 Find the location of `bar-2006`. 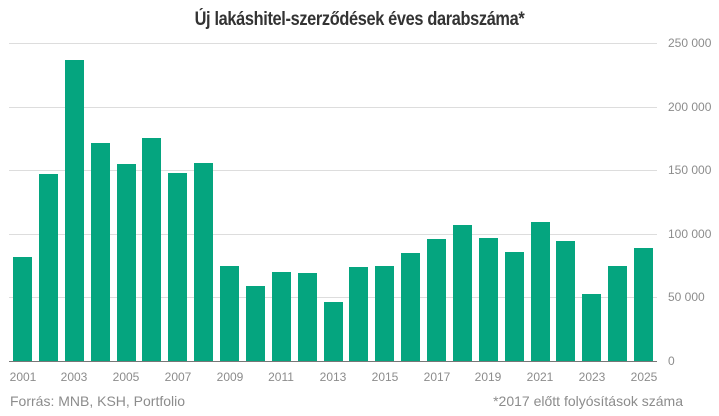

bar-2006 is located at coordinates (151, 249).